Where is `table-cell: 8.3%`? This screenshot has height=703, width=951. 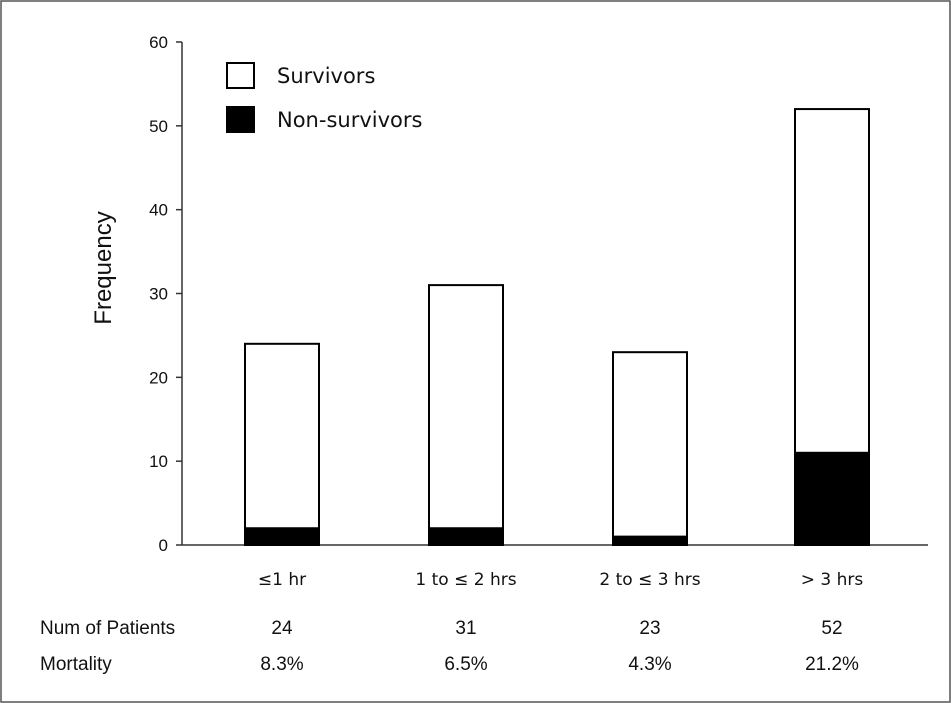 table-cell: 8.3% is located at coordinates (281, 664).